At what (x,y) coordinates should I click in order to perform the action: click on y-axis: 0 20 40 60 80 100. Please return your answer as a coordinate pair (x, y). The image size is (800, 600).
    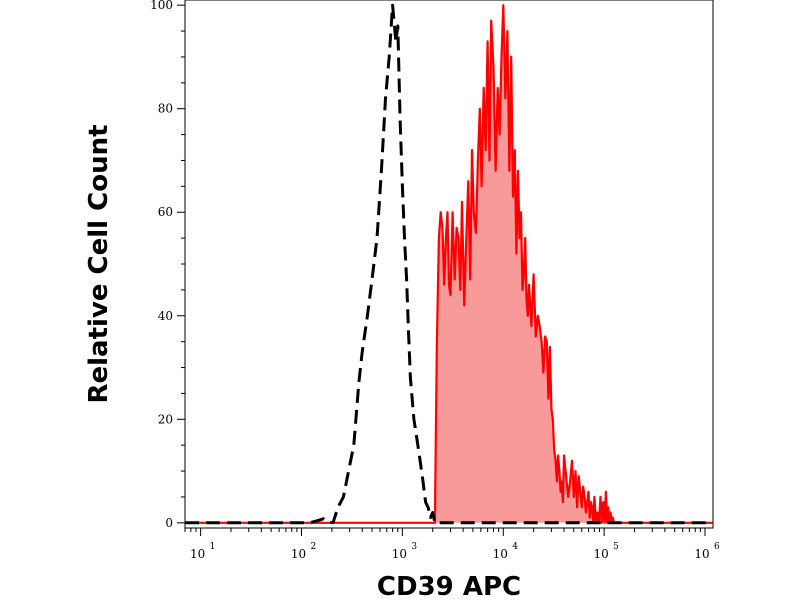
    Looking at the image, I should click on (167, 265).